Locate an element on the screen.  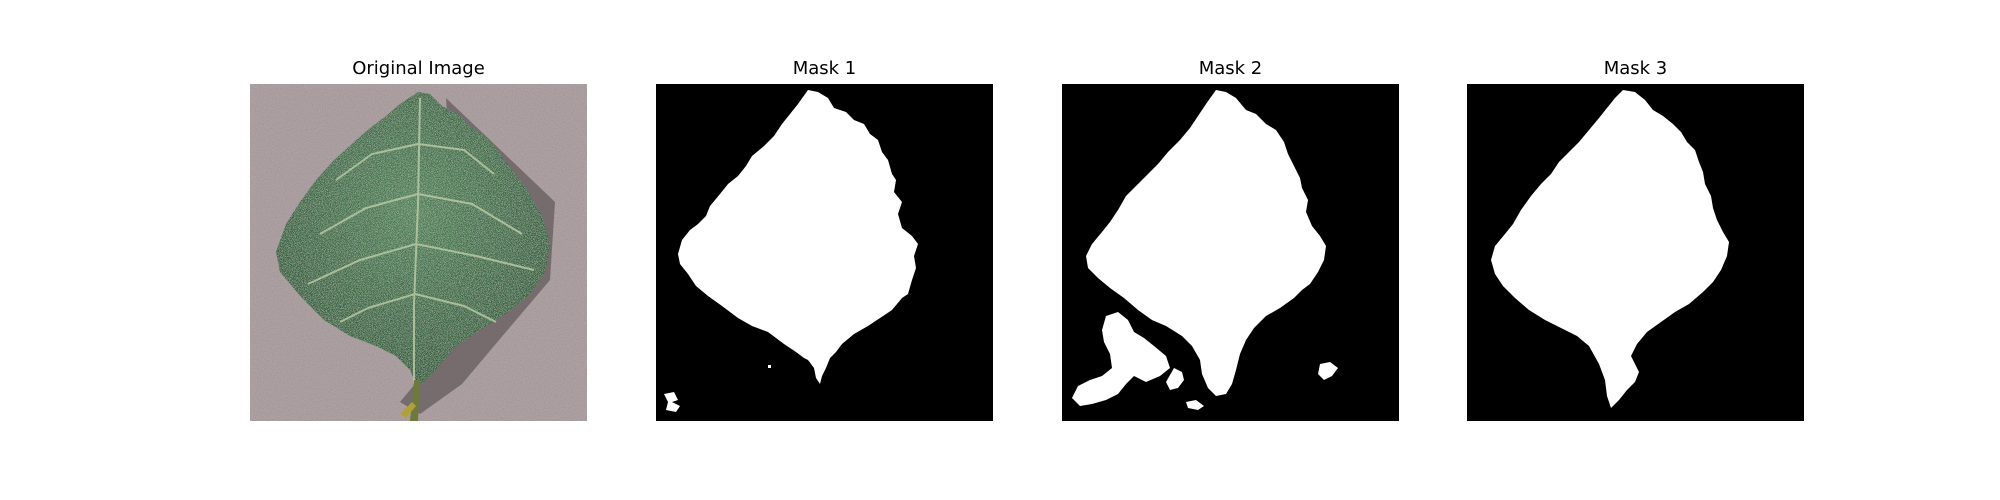
panel-title-mask-1: Mask 1 is located at coordinates (824, 68).